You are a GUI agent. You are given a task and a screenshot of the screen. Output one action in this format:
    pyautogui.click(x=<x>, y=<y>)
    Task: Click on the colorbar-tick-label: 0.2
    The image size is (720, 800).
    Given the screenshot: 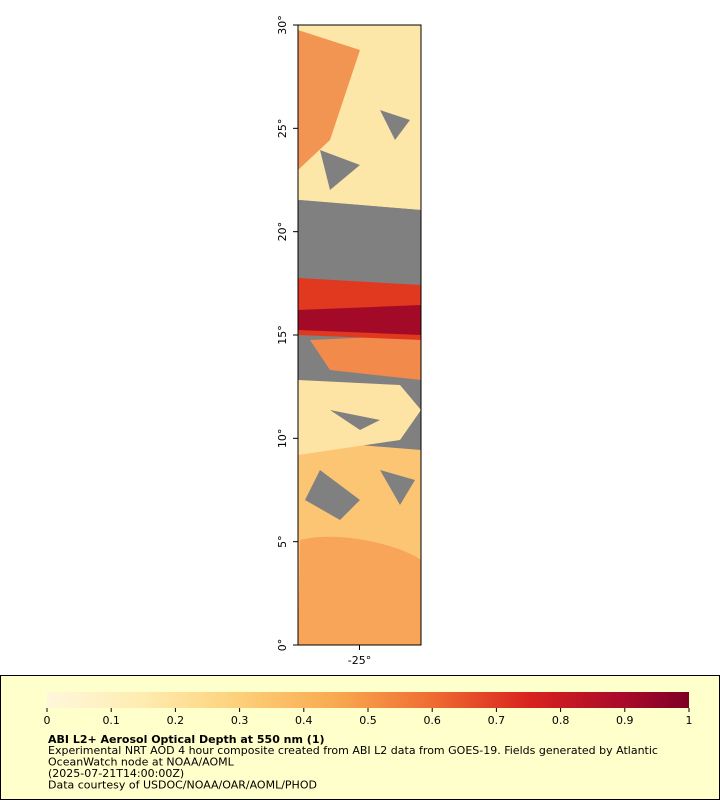 What is the action you would take?
    pyautogui.click(x=176, y=720)
    